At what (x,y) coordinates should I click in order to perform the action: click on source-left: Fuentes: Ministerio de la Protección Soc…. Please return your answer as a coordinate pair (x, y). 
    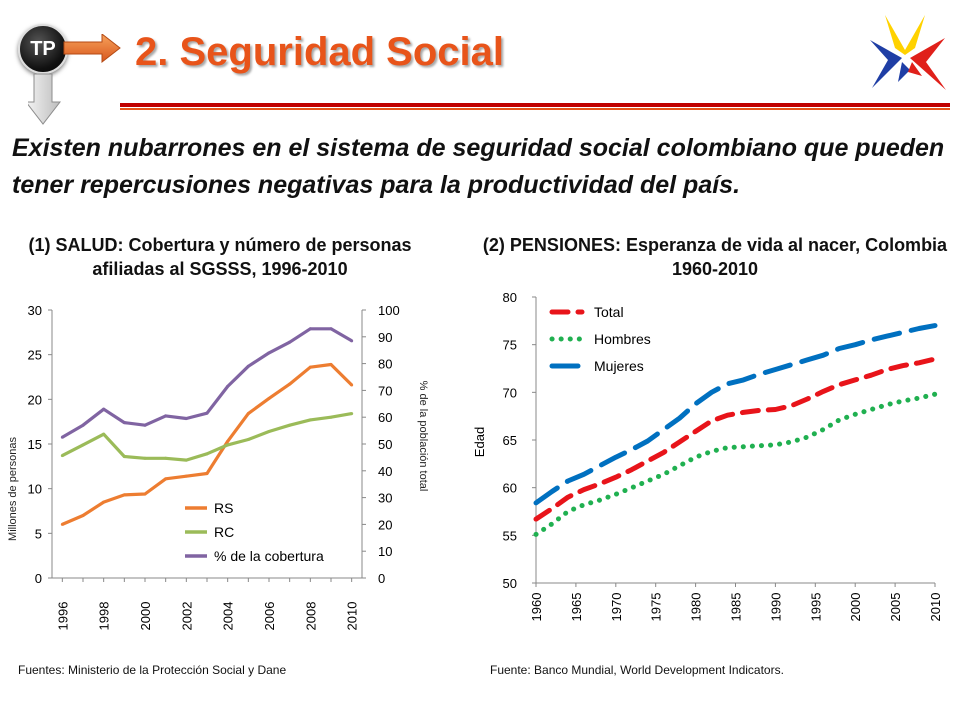
    Looking at the image, I should click on (152, 670).